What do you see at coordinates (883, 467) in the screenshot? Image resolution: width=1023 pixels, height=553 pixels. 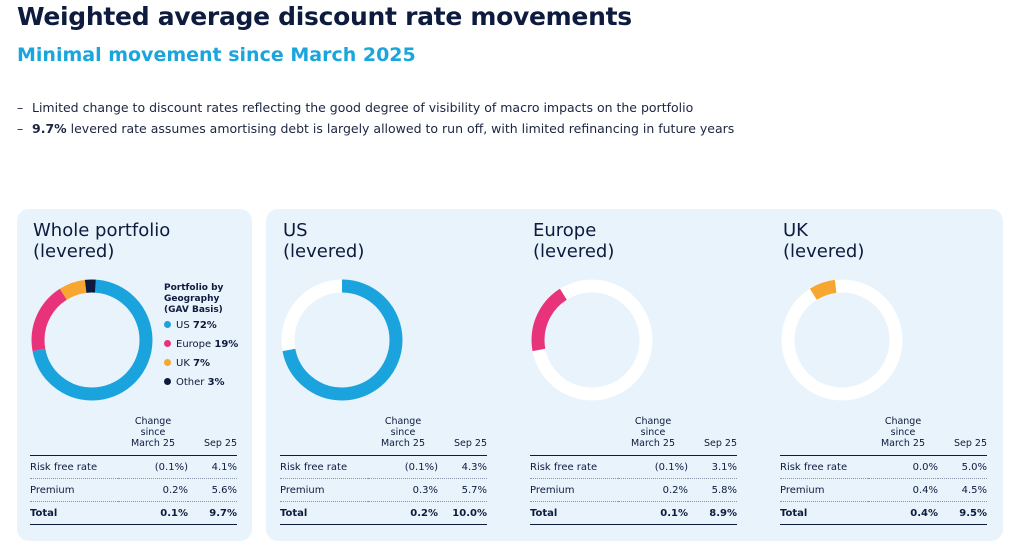 I see `table-row: Risk free rate 0.0% 5.0%` at bounding box center [883, 467].